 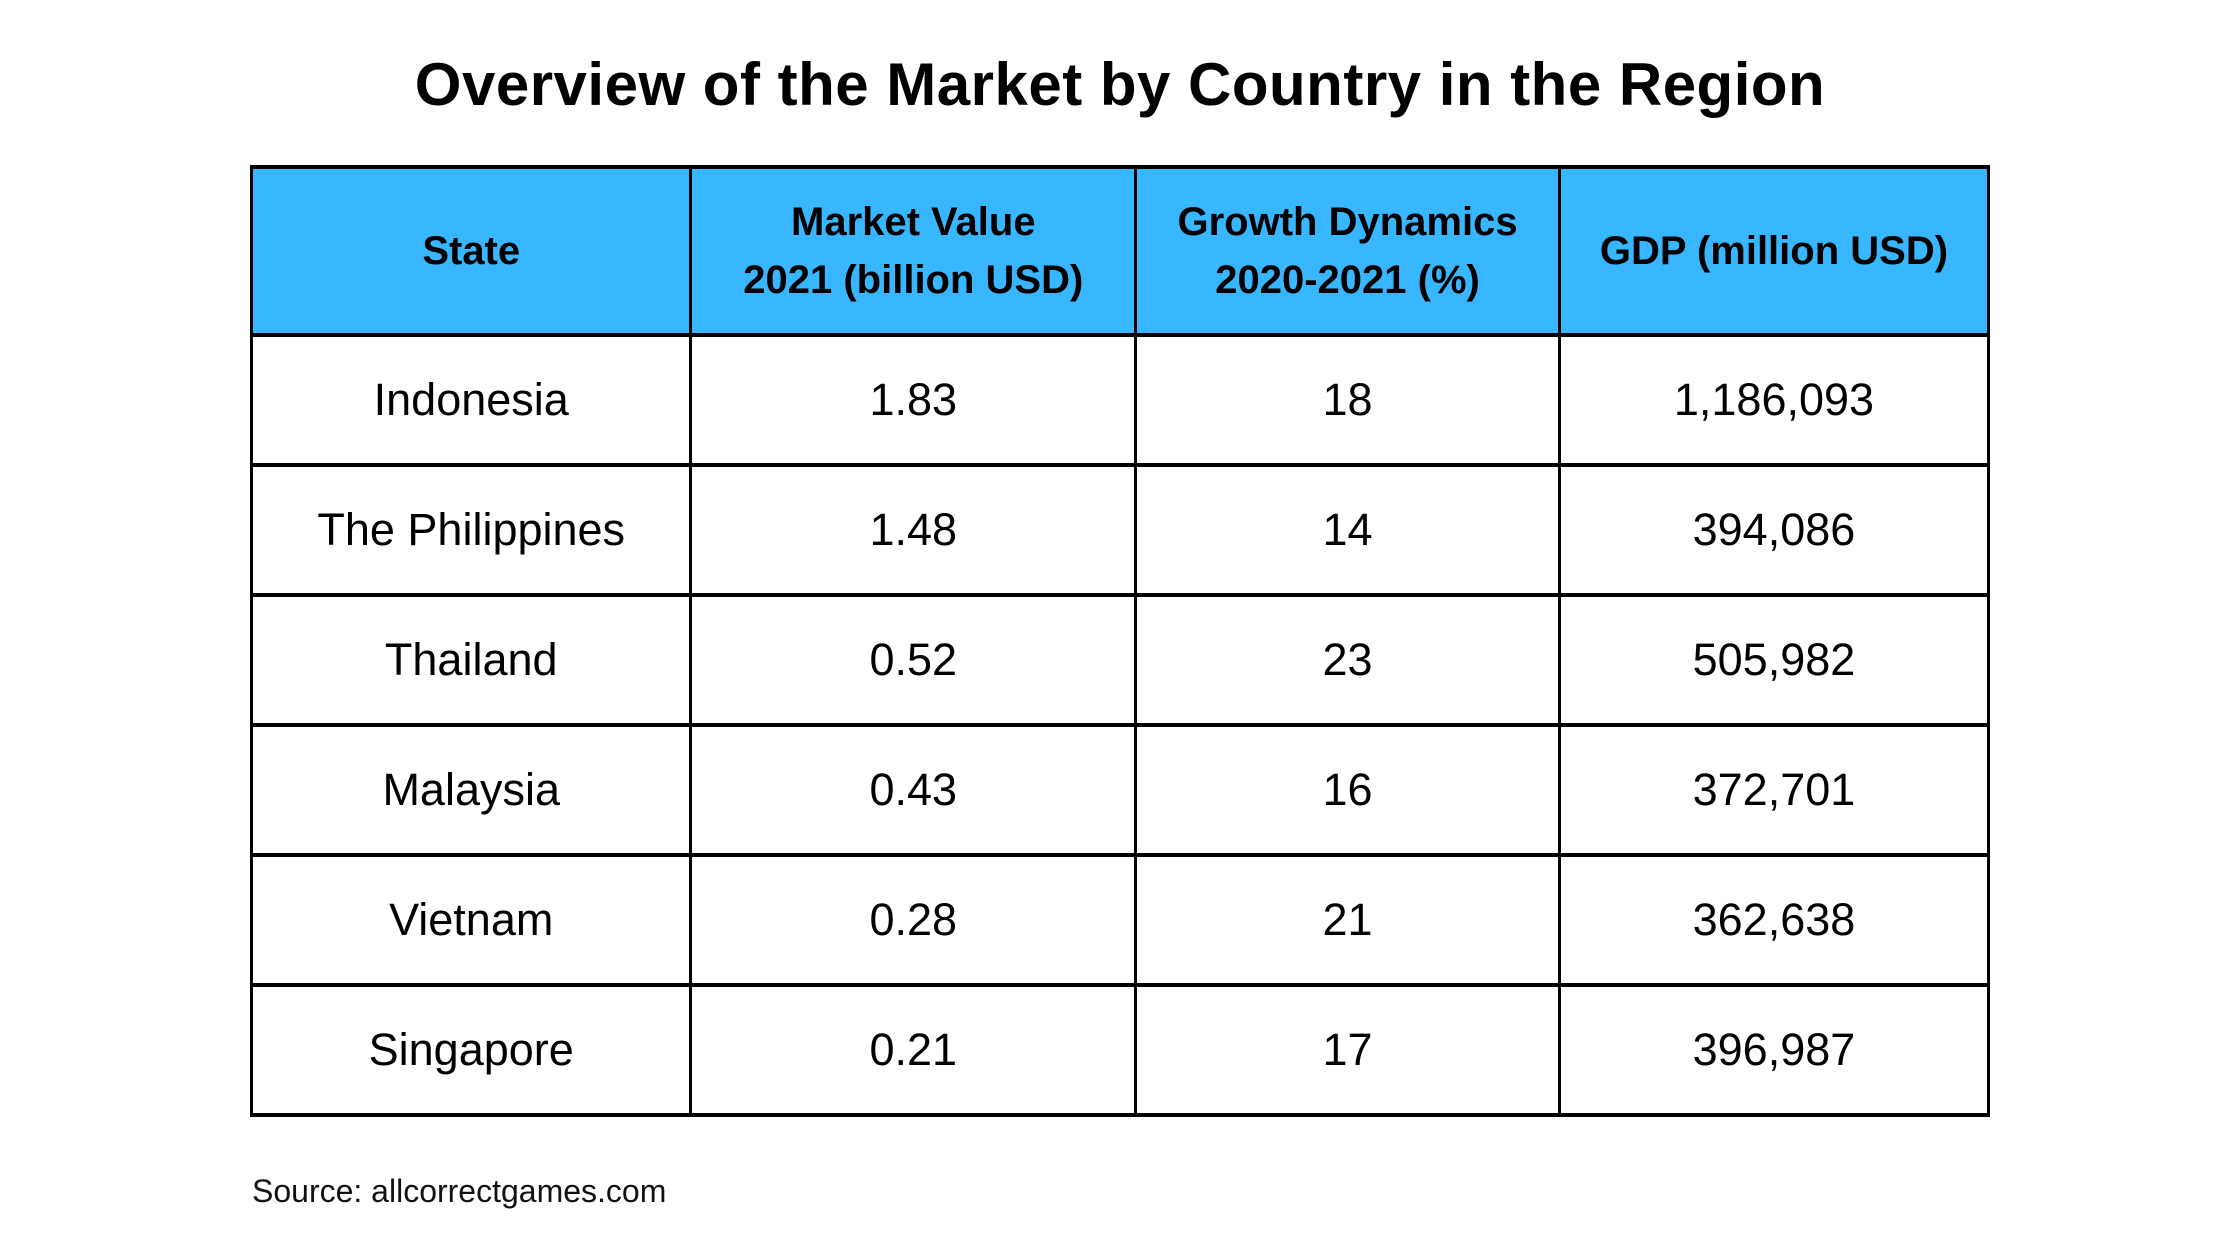 What do you see at coordinates (1774, 790) in the screenshot?
I see `cell-gdp: 372,701` at bounding box center [1774, 790].